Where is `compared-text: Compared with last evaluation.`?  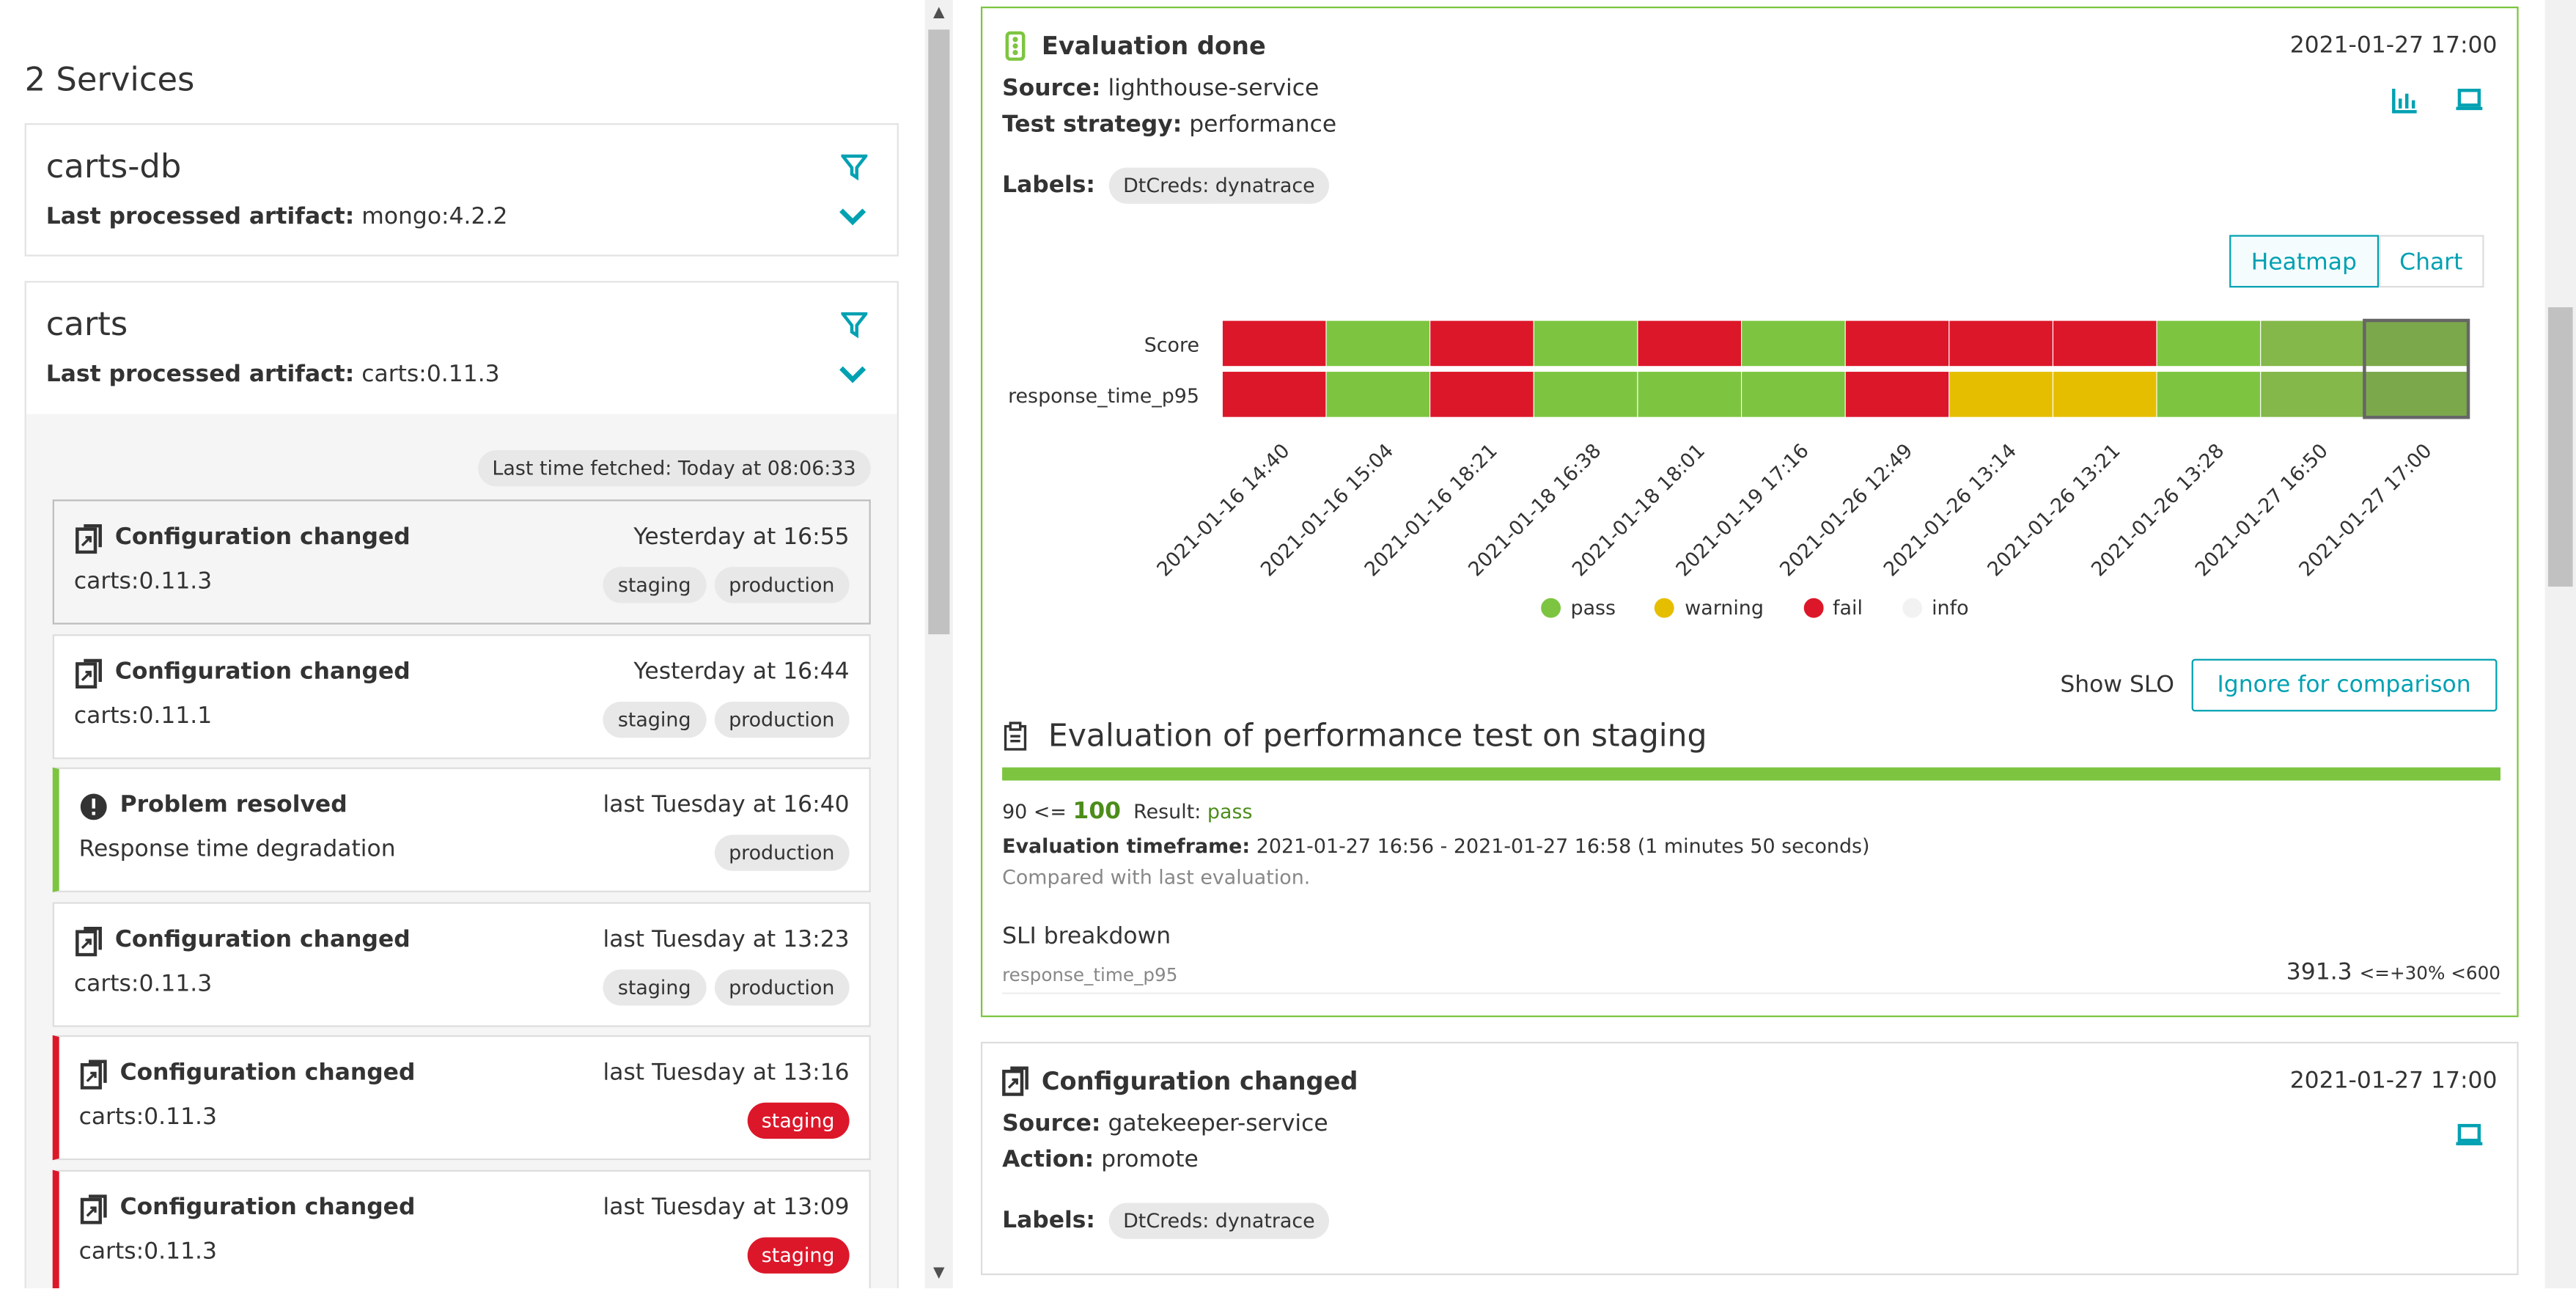
compared-text: Compared with last evaluation. is located at coordinates (1156, 877).